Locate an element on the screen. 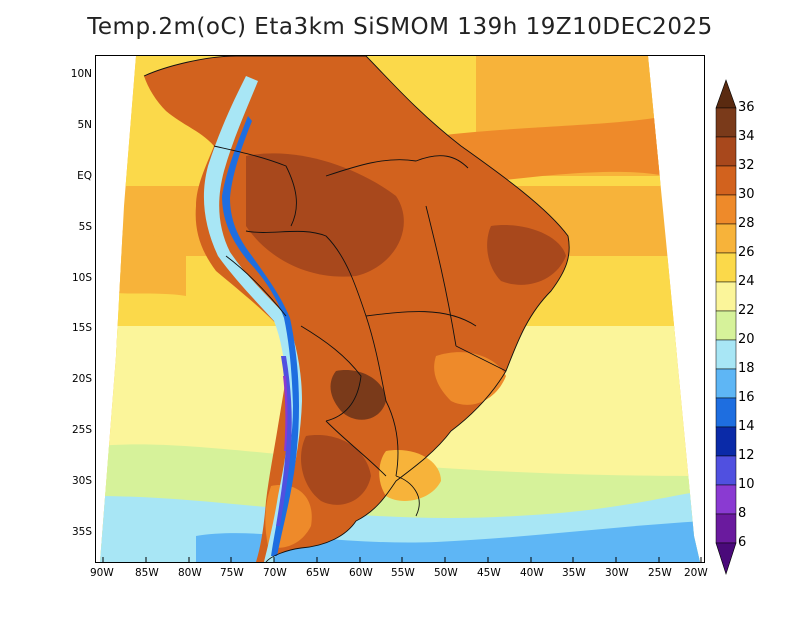  uruguay-border is located at coordinates (407, 496).